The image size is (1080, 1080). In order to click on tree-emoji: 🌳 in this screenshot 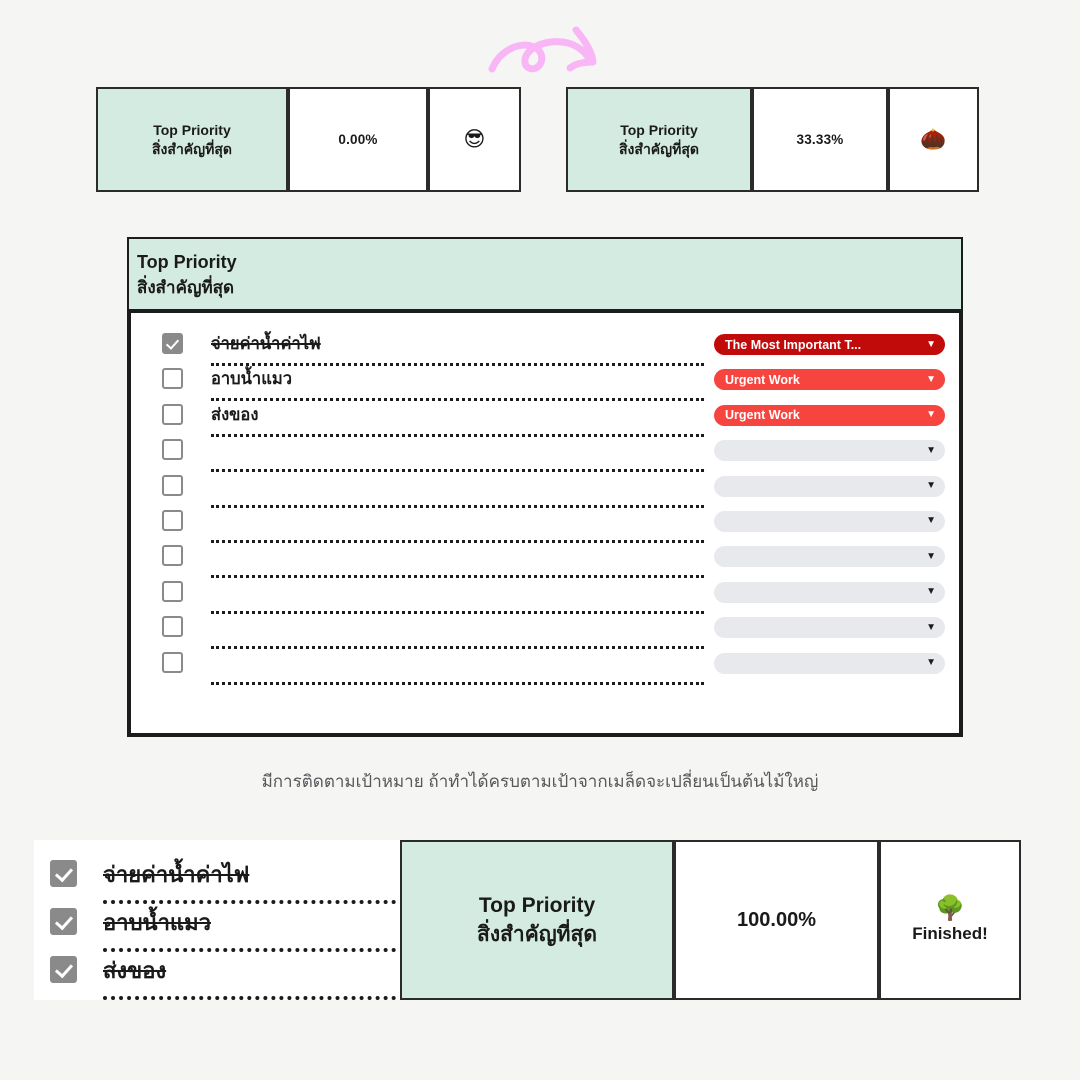, I will do `click(950, 908)`.